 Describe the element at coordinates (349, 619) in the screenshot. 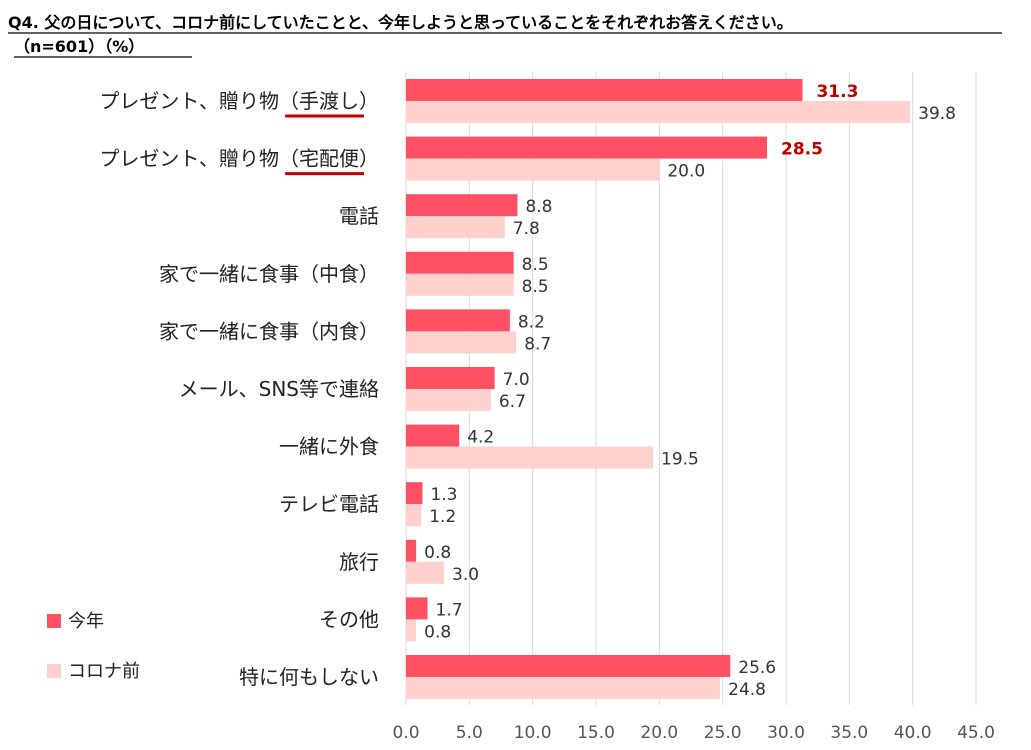

I see `category-label: その他` at that location.